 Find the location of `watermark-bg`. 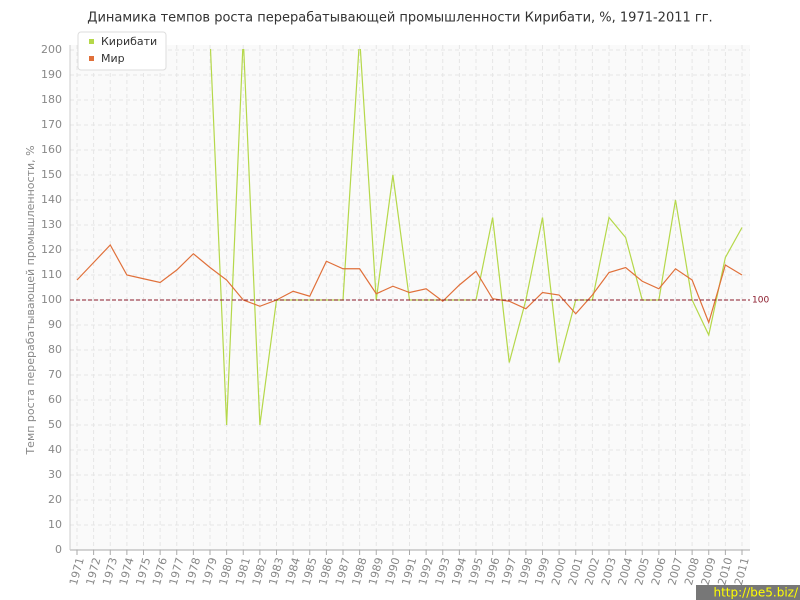

watermark-bg is located at coordinates (748, 592).